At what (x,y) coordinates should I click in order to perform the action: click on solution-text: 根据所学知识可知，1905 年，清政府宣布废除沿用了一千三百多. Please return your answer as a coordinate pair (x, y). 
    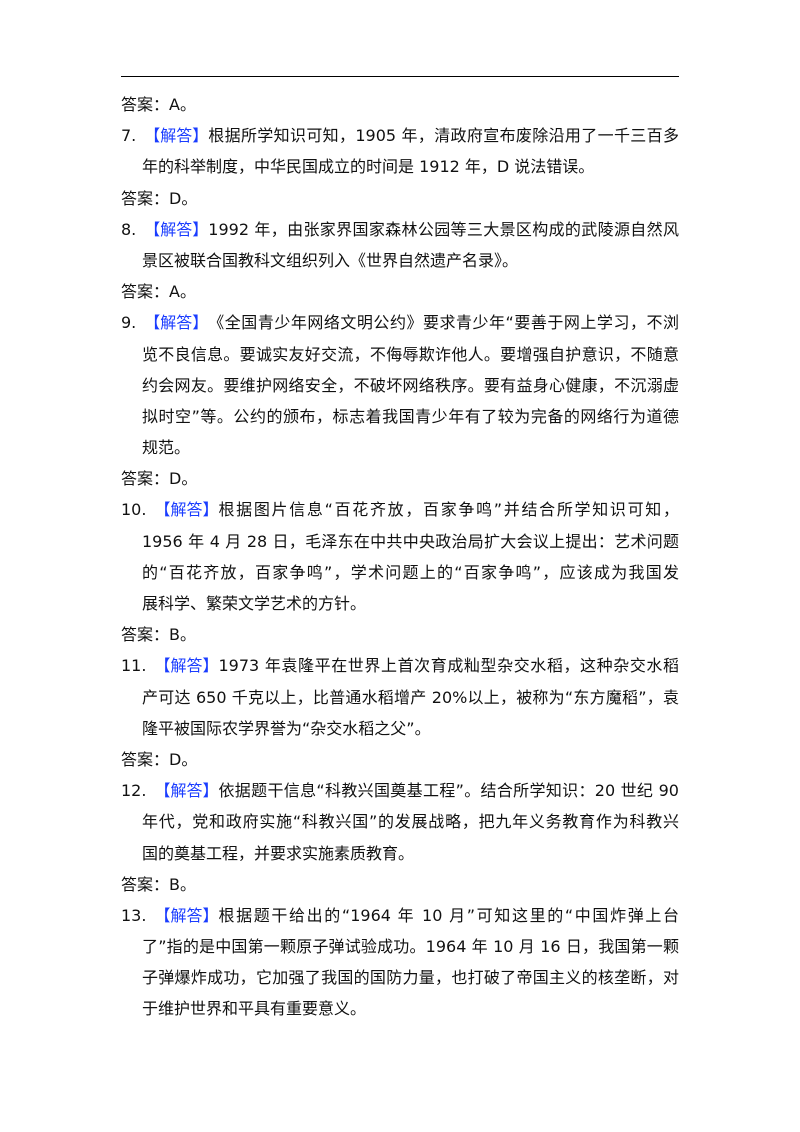
    Looking at the image, I should click on (443, 136).